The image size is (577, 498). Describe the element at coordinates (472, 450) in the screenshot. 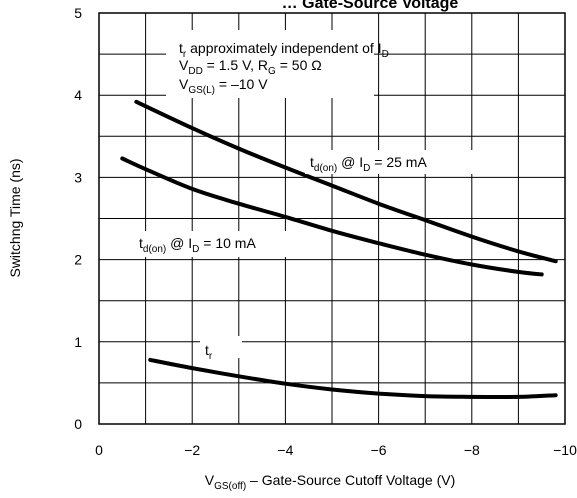

I see `x-tick-label: −8` at that location.